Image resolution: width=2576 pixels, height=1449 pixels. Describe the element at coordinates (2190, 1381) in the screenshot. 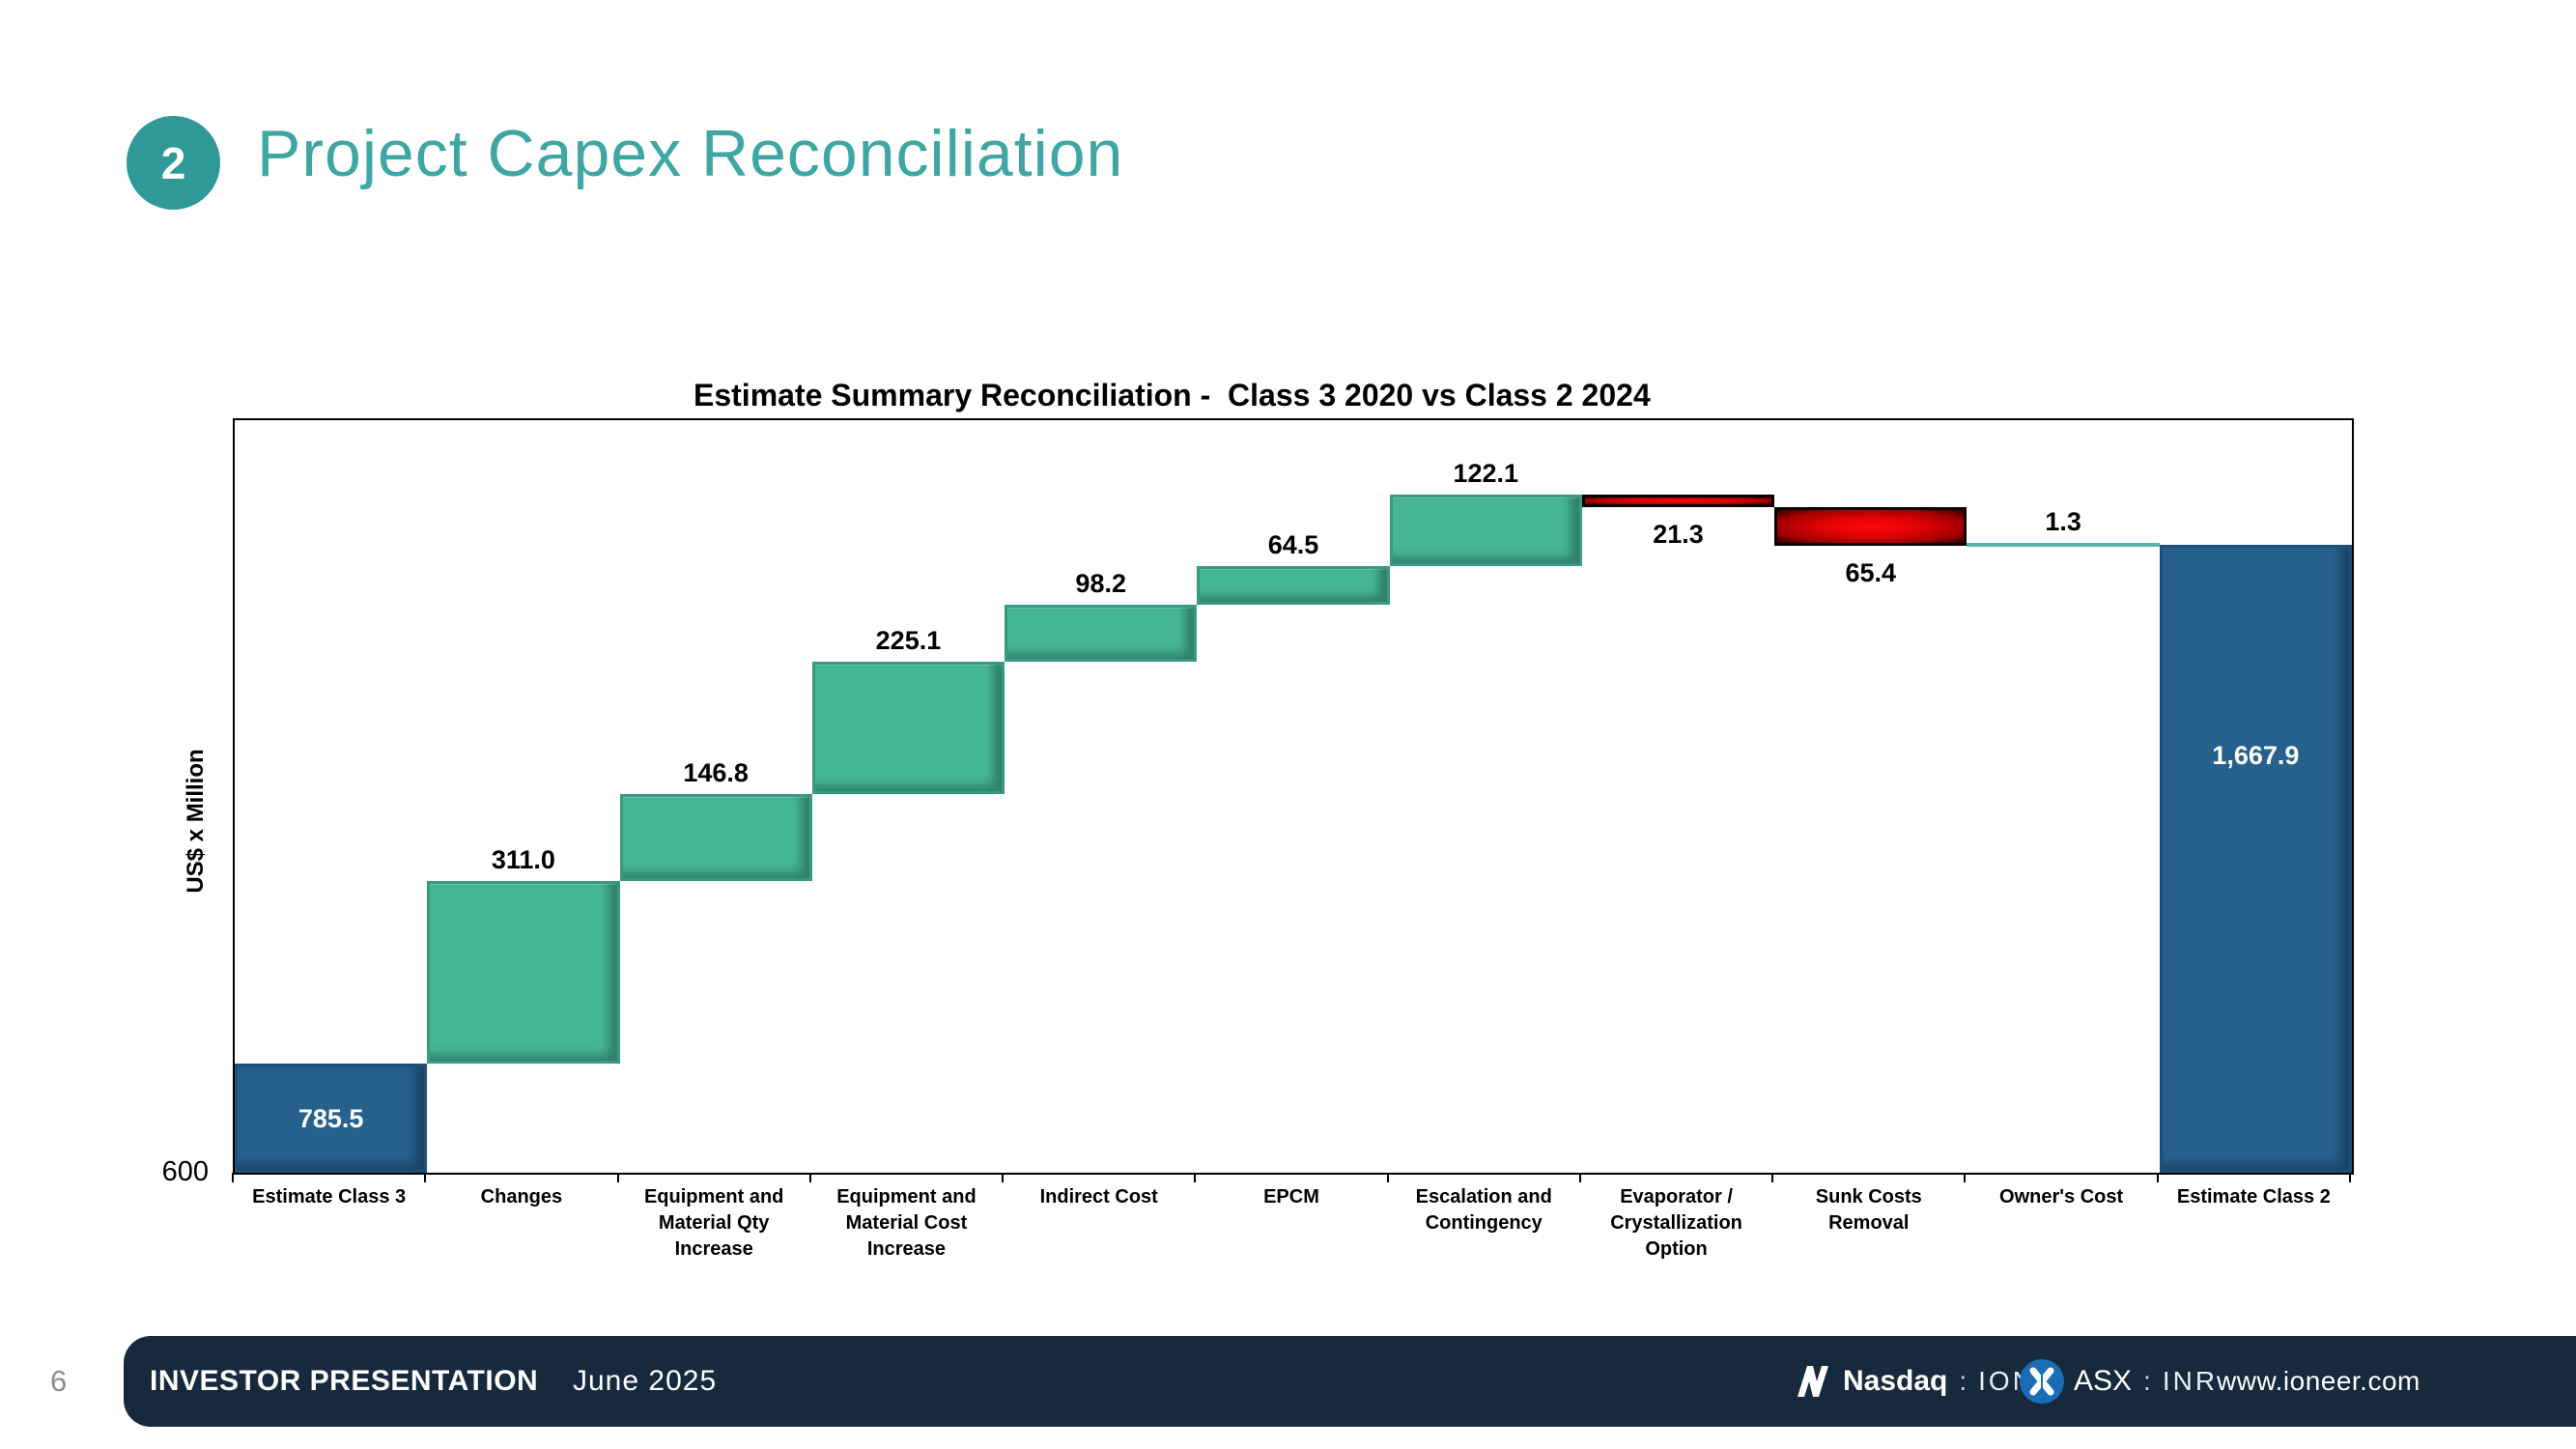

I see `asx-ticker: INR` at that location.